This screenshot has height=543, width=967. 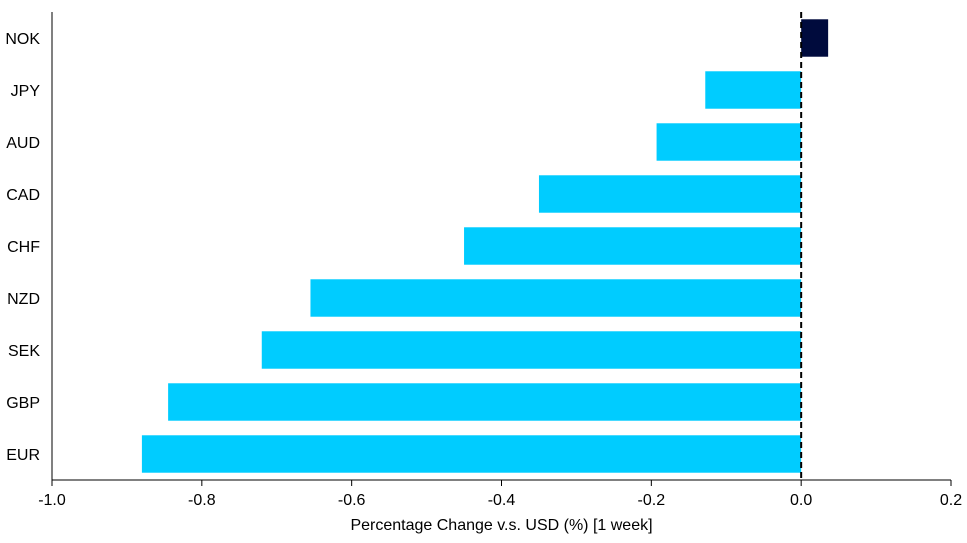 I want to click on category-label-sek: SEK, so click(x=24, y=351).